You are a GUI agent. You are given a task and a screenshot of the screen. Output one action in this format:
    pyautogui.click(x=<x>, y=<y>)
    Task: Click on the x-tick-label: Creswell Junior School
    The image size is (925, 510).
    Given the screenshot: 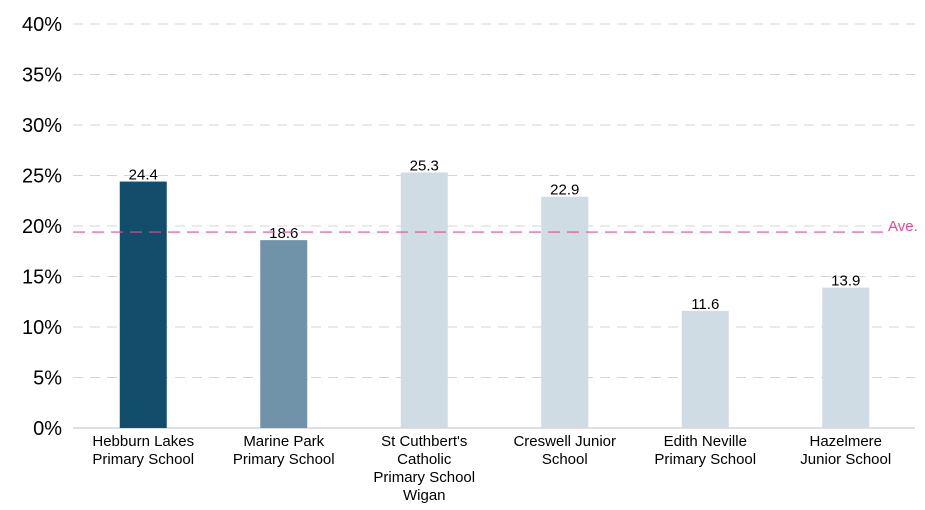 What is the action you would take?
    pyautogui.click(x=564, y=450)
    